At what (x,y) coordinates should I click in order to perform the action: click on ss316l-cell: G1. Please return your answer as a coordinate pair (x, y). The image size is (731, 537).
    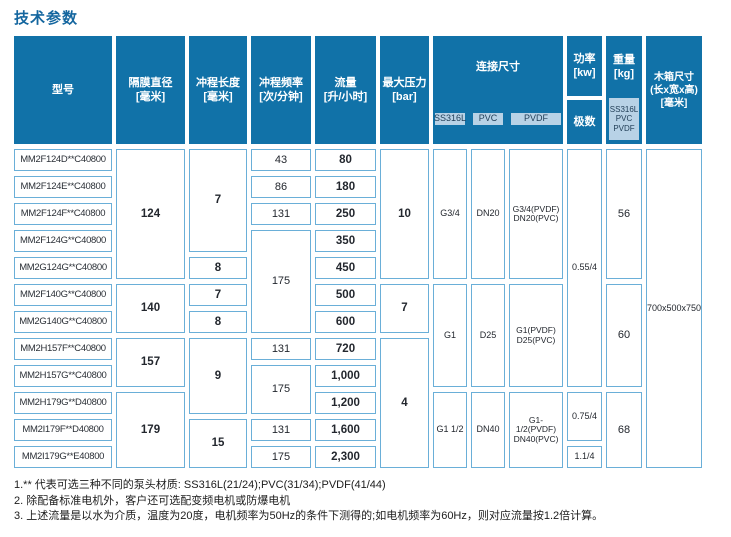
    Looking at the image, I should click on (450, 335).